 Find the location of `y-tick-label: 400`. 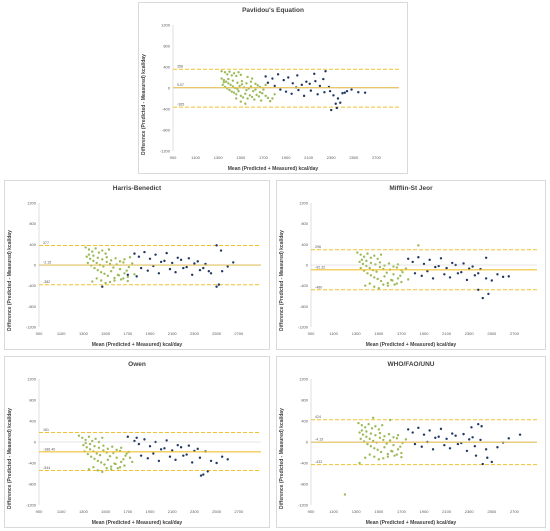

y-tick-label: 400 is located at coordinates (32, 244).